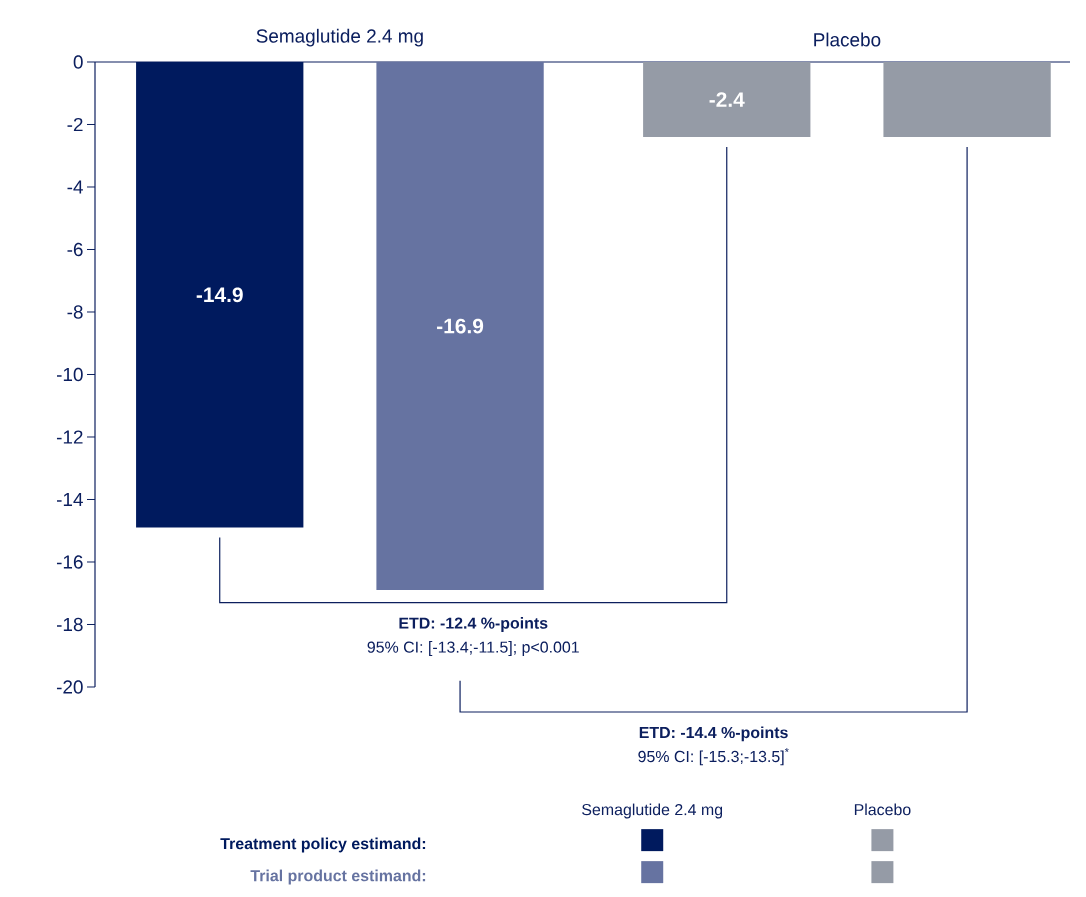 The height and width of the screenshot is (897, 1086). I want to click on annotation: 95% CI: [-13.4;-11.5]; p<0.001, so click(473, 648).